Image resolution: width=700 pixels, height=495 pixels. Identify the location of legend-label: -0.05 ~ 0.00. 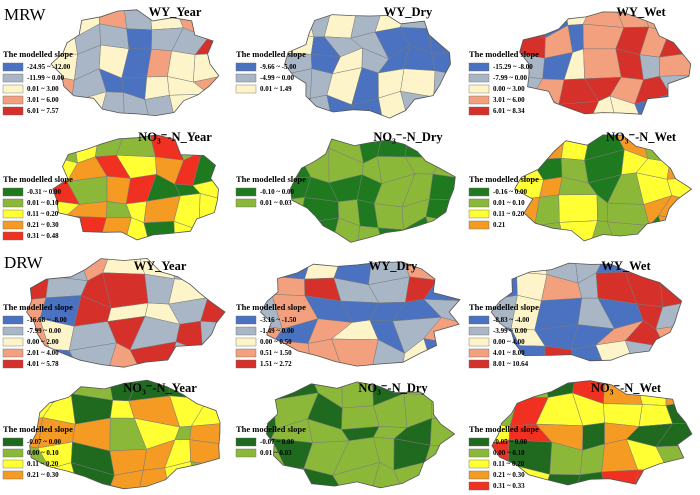
(510, 442).